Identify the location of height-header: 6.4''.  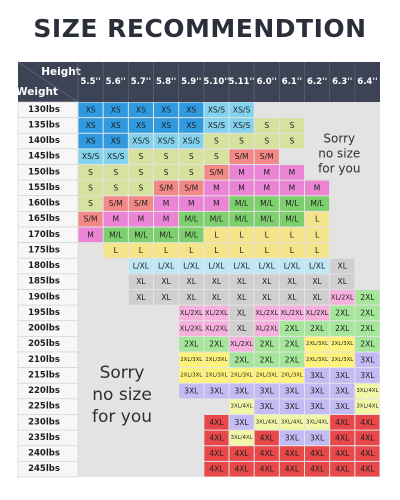
(367, 82).